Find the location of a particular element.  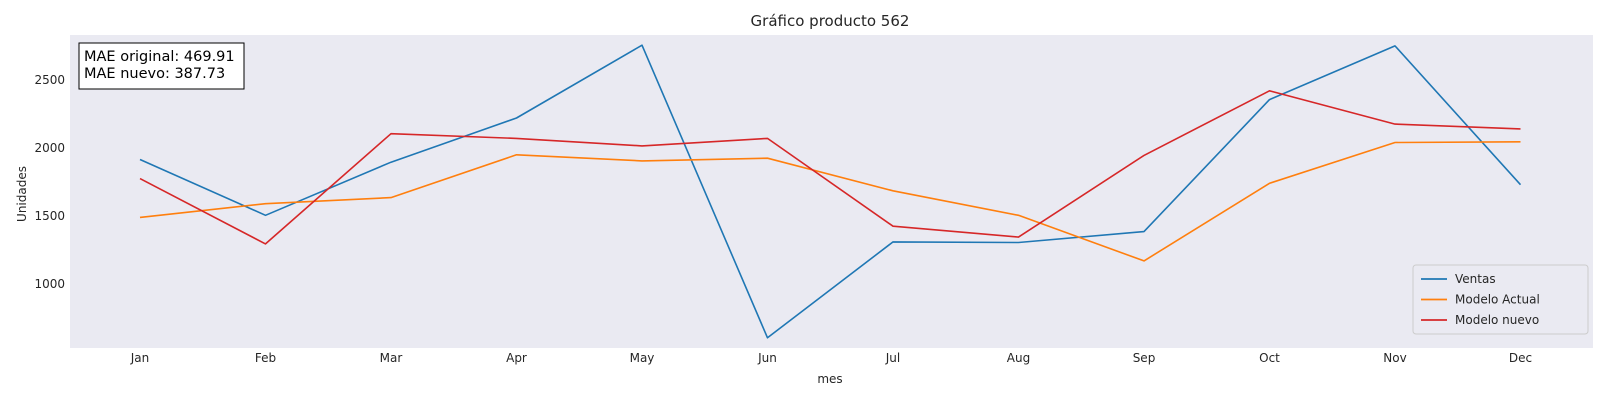

annotation-line: MAE original: 469.91 is located at coordinates (159, 57).